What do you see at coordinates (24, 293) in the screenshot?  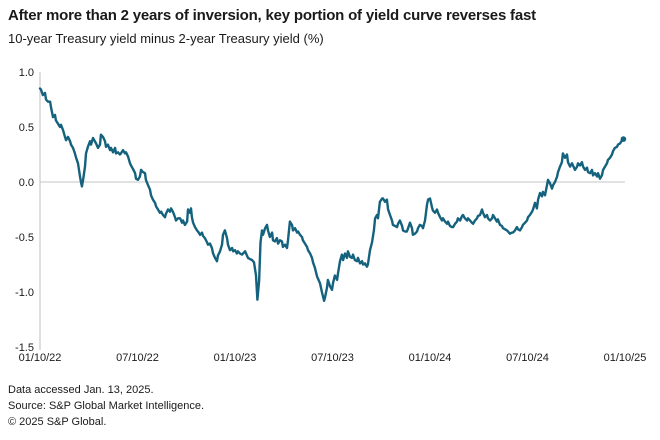 I see `y-tick-label: -1.0` at bounding box center [24, 293].